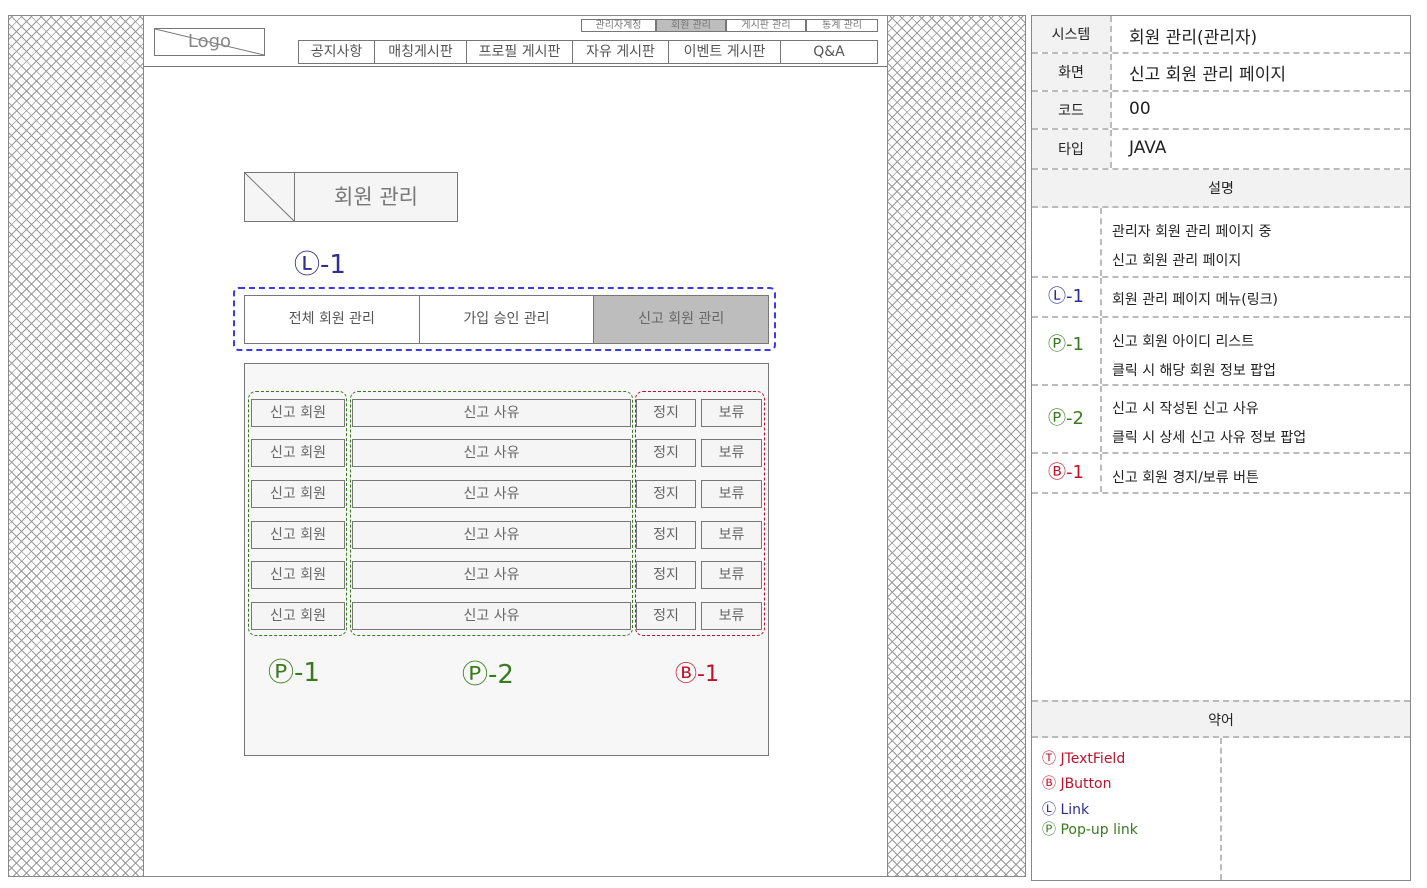 Image resolution: width=1427 pixels, height=888 pixels. Describe the element at coordinates (1072, 110) in the screenshot. I see `spec-label-code: 코드` at that location.